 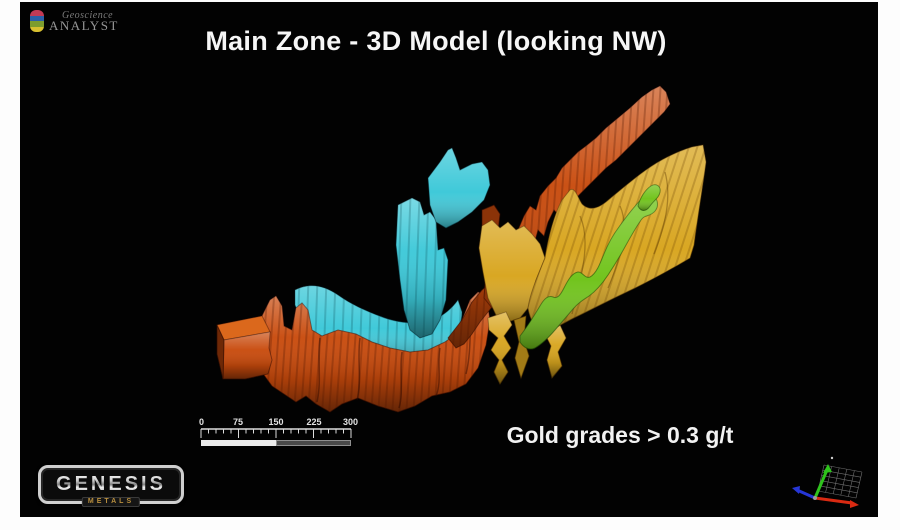 I want to click on y-axis-arrow, so click(x=821, y=484).